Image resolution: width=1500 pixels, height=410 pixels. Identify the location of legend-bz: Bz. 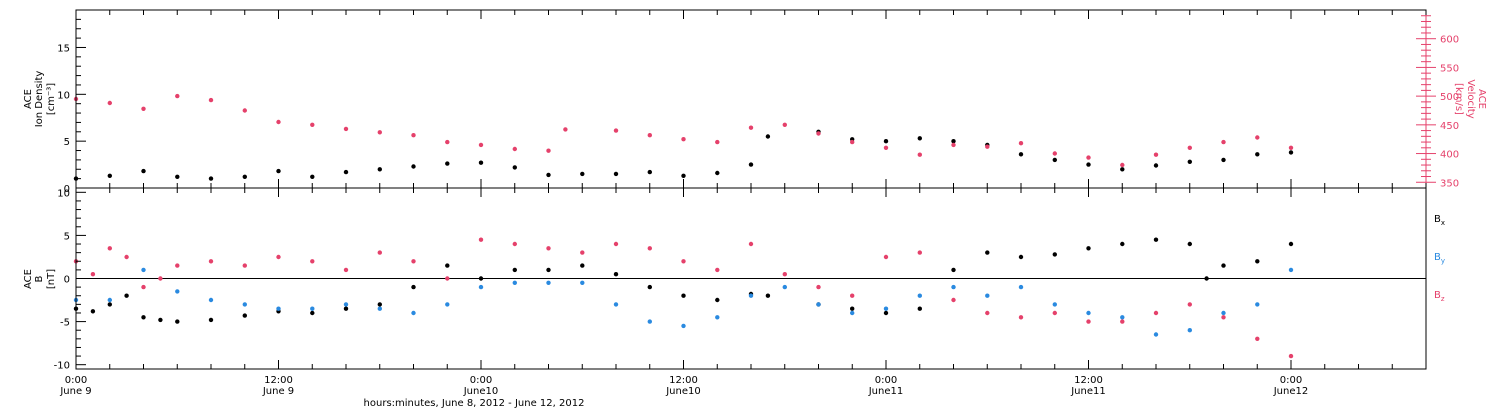
(1439, 296).